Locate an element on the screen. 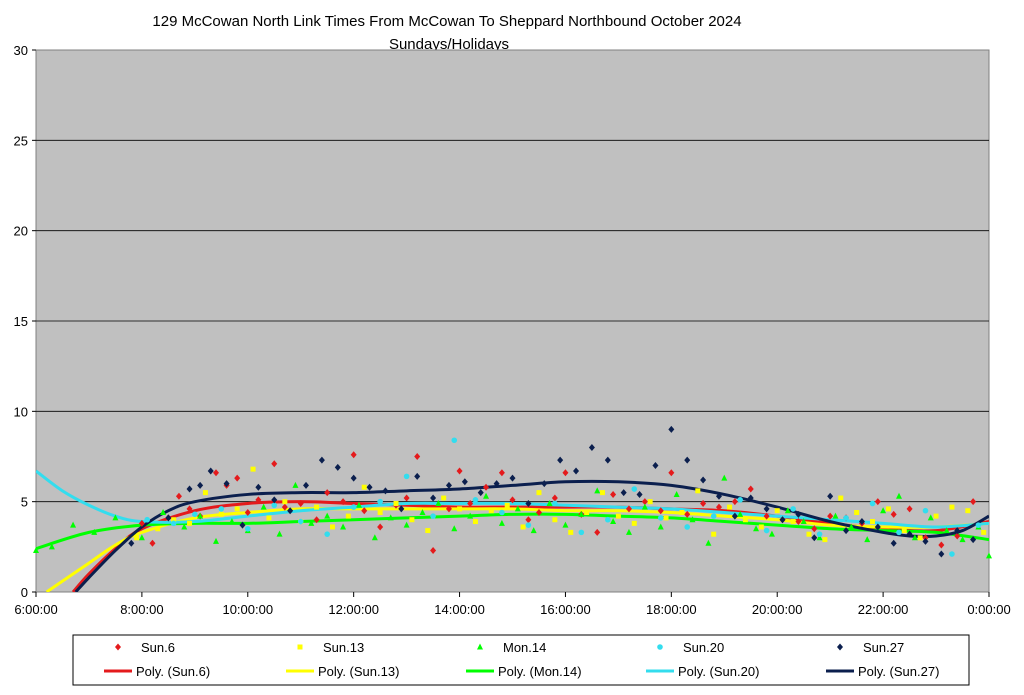 The width and height of the screenshot is (1024, 695). y-tick-label: 5 is located at coordinates (24, 502).